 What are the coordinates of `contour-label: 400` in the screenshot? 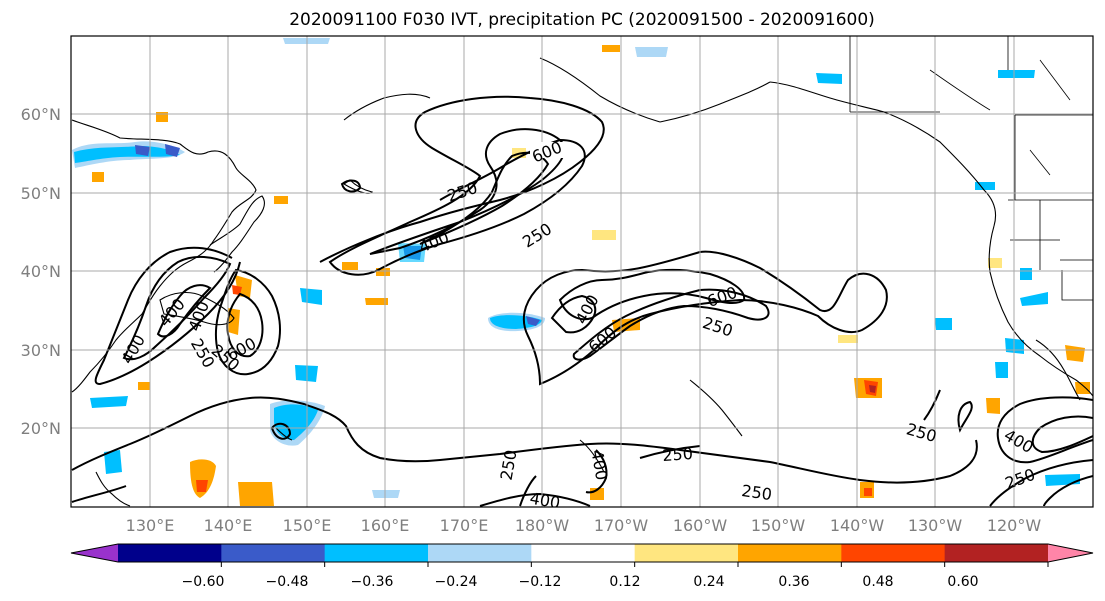 It's located at (544, 501).